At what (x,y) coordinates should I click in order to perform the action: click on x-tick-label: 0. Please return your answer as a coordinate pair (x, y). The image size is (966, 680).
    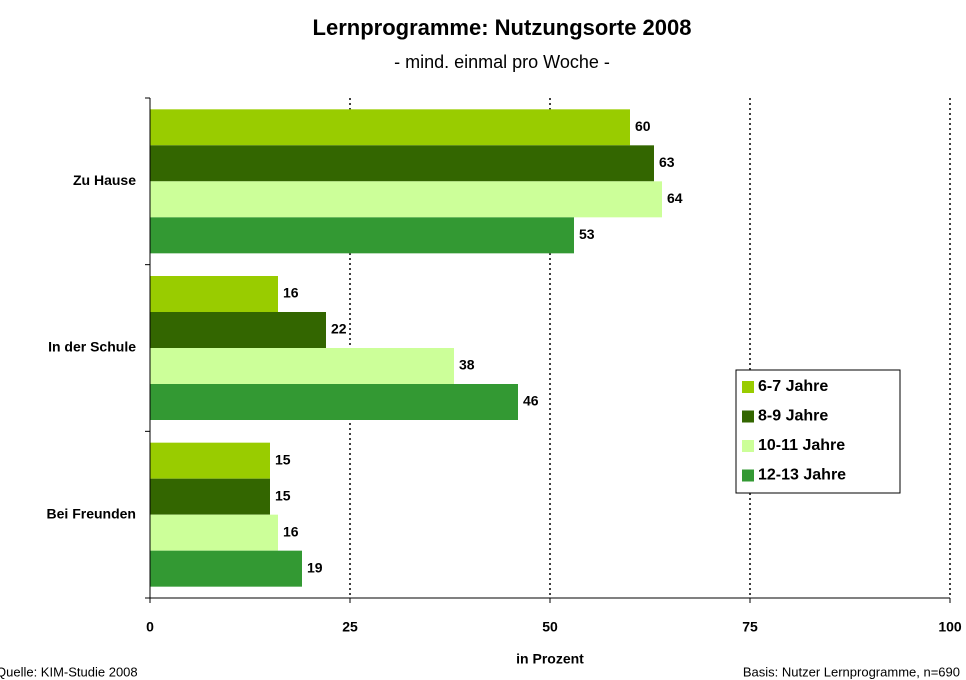
    Looking at the image, I should click on (150, 627).